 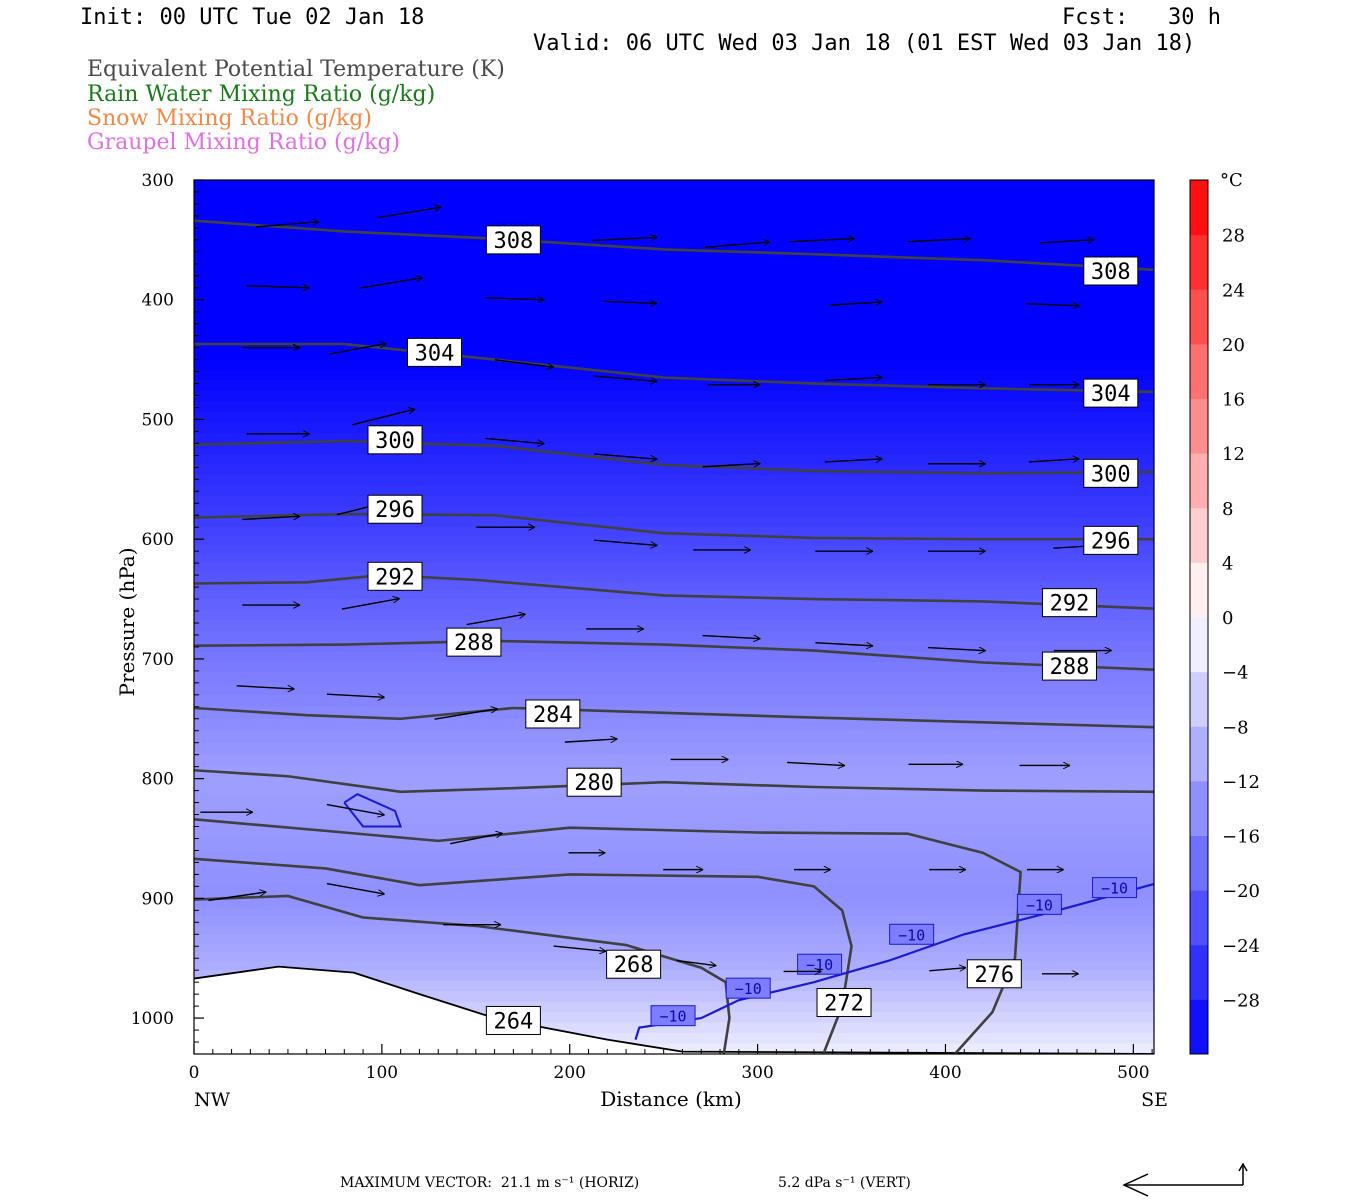 What do you see at coordinates (194, 1073) in the screenshot?
I see `x-tick-label: 0` at bounding box center [194, 1073].